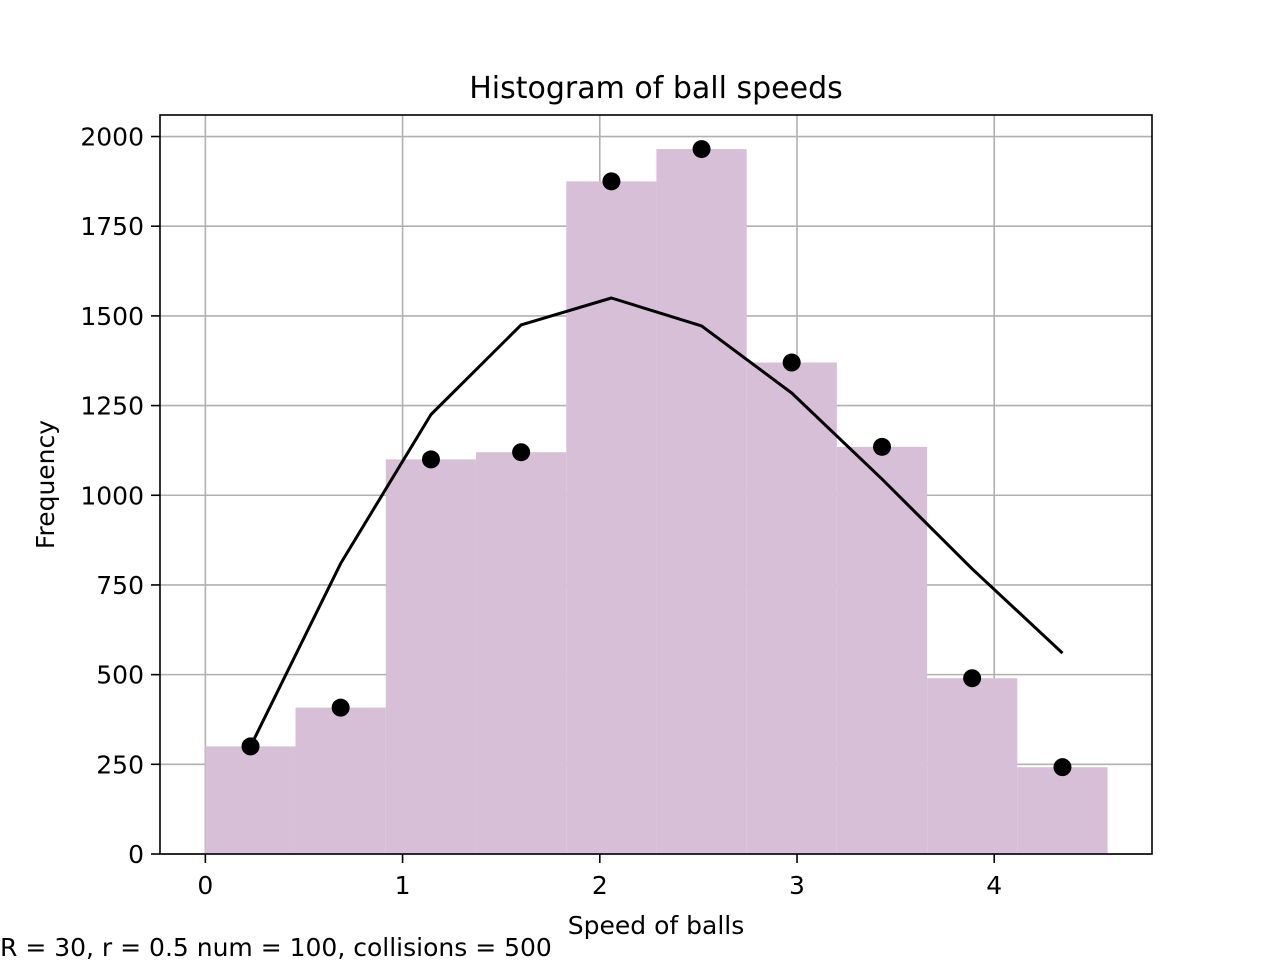 The image size is (1280, 964). Describe the element at coordinates (112, 137) in the screenshot. I see `y-tick-label: 2000` at that location.